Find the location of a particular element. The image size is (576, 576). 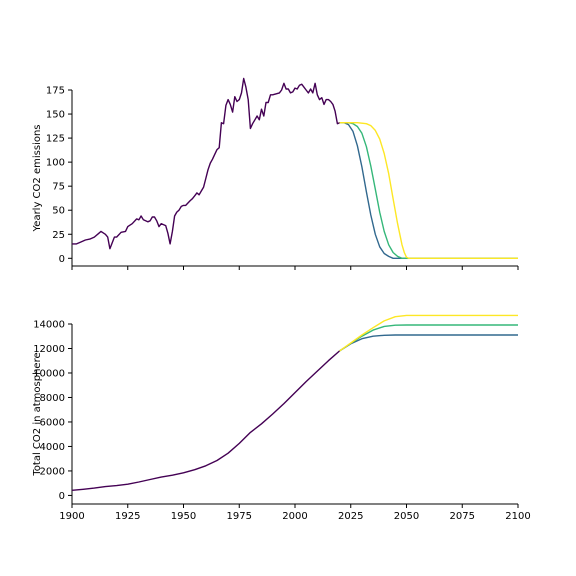

atmosphere-x-tick-label: 1925 is located at coordinates (127, 516).